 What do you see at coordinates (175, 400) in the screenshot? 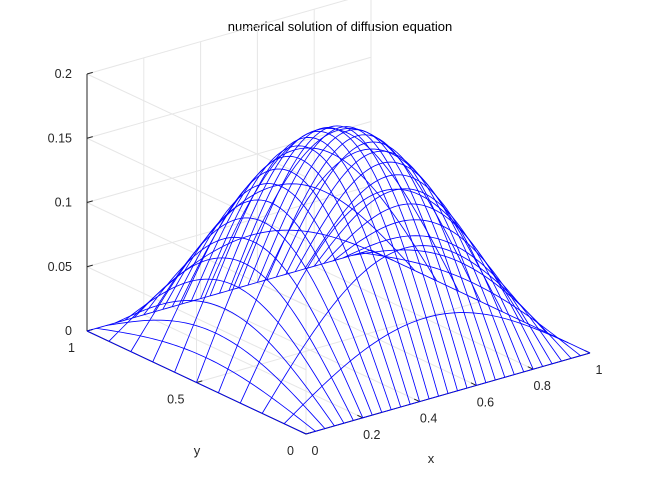
I see `y-tick-label-1: 0.5` at bounding box center [175, 400].